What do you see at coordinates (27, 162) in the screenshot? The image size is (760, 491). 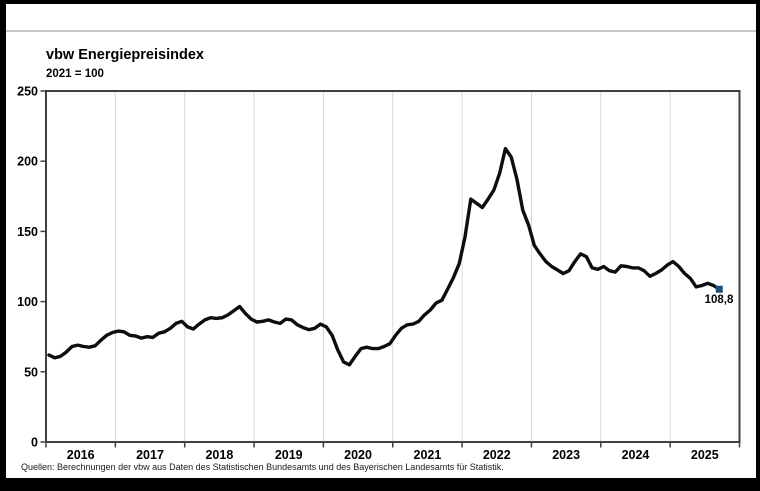 I see `y-axis-label: 200` at bounding box center [27, 162].